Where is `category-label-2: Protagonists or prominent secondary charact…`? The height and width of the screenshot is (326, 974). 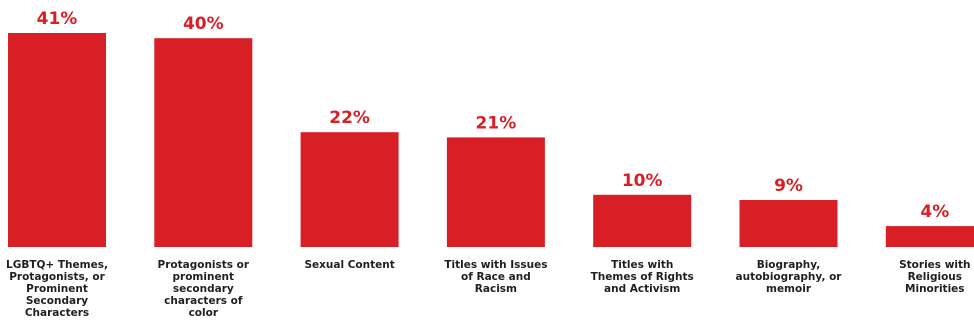 category-label-2: Protagonists or prominent secondary charact… is located at coordinates (204, 289).